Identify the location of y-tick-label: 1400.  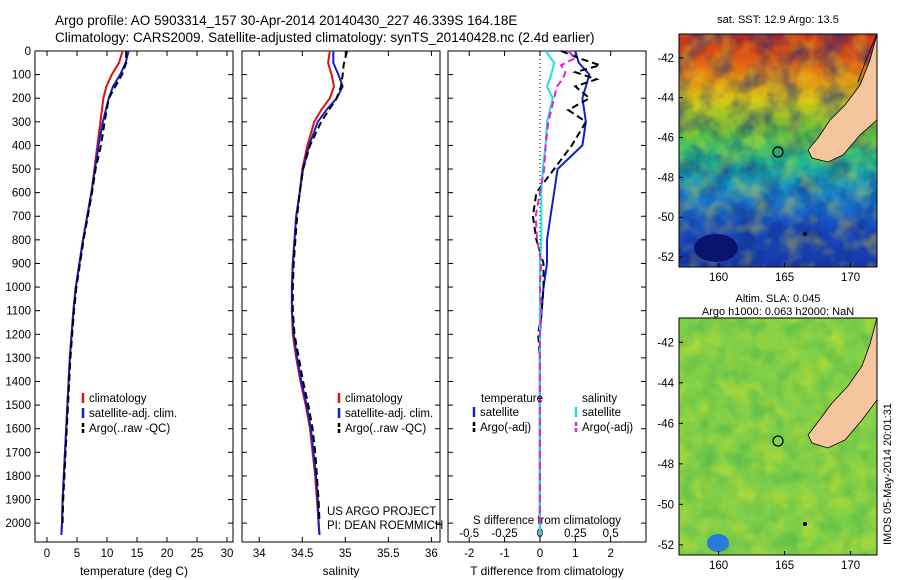
(18, 382).